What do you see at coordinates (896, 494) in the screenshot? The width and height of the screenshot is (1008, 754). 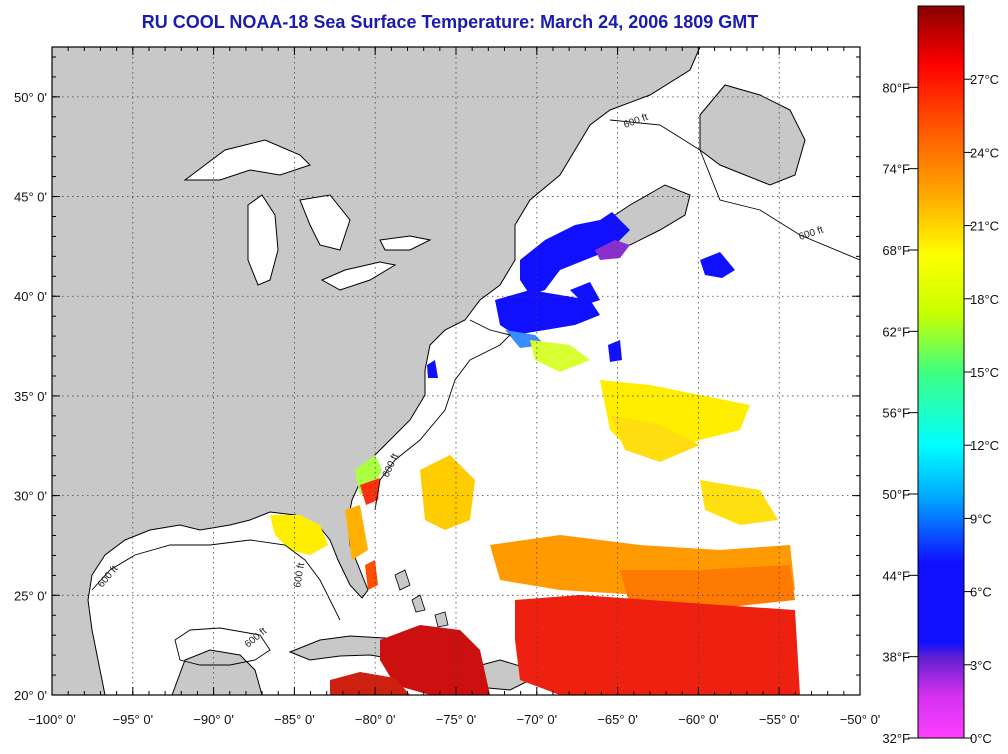 I see `colorbar-f-label: 50°F` at bounding box center [896, 494].